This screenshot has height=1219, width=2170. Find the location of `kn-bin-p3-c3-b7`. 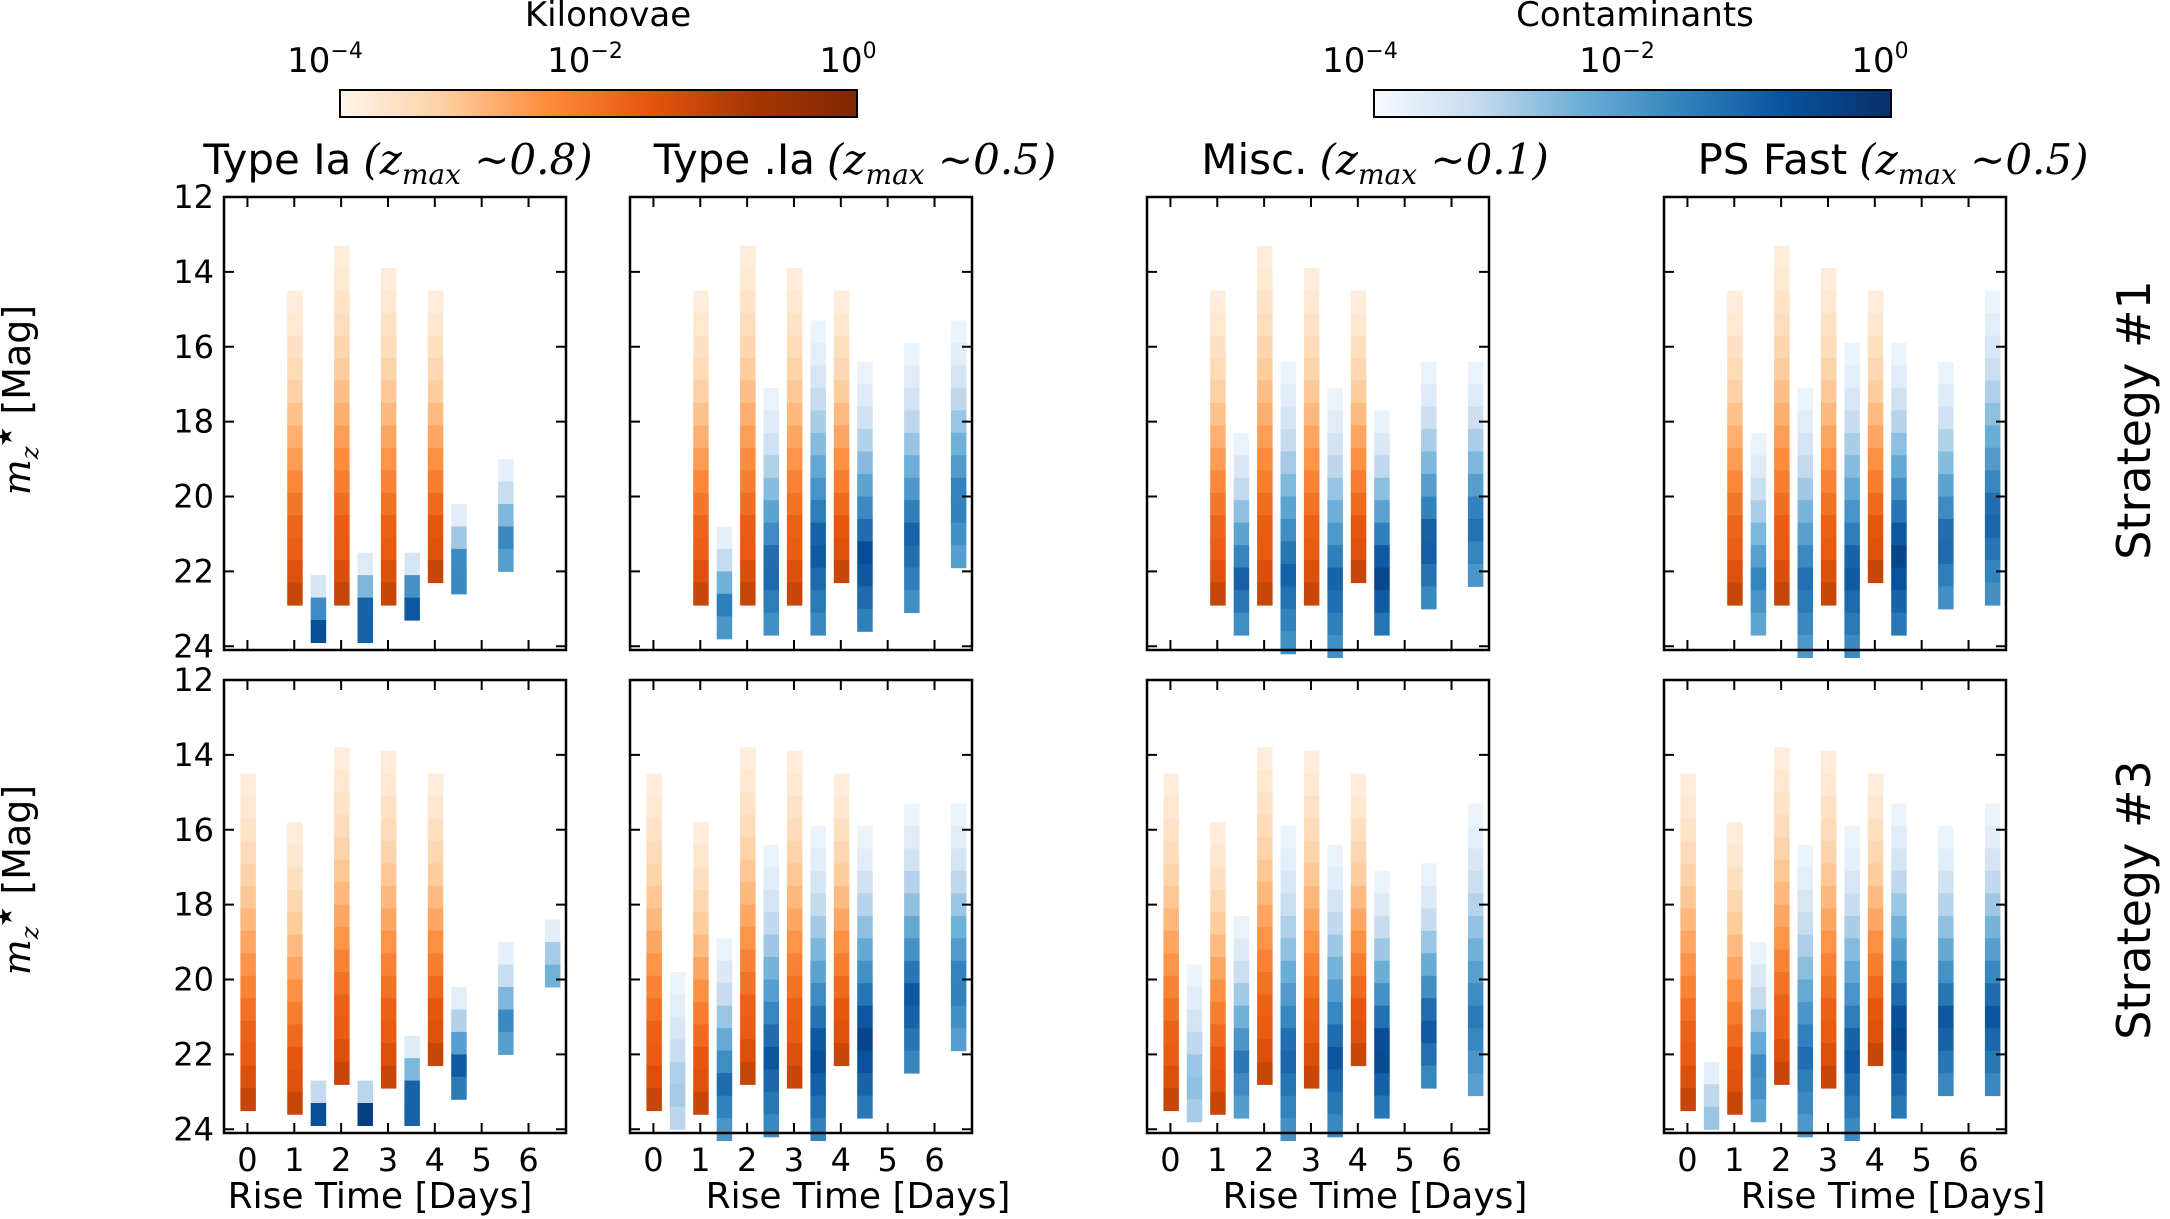

kn-bin-p3-c3-b7 is located at coordinates (1875, 459).